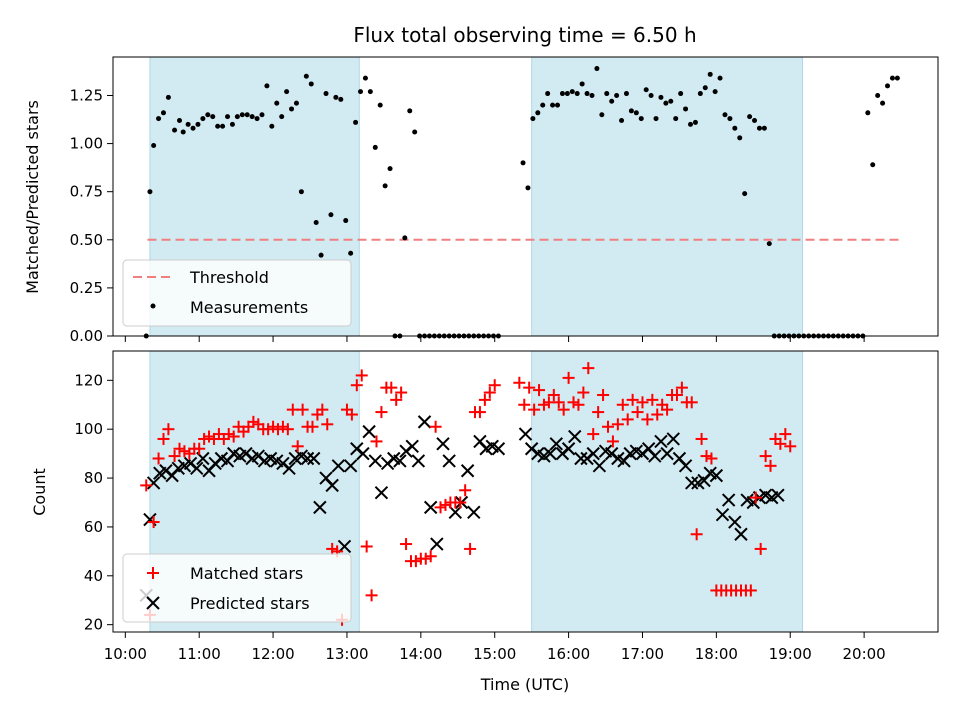  Describe the element at coordinates (716, 654) in the screenshot. I see `x-tick-label: 18:00` at that location.